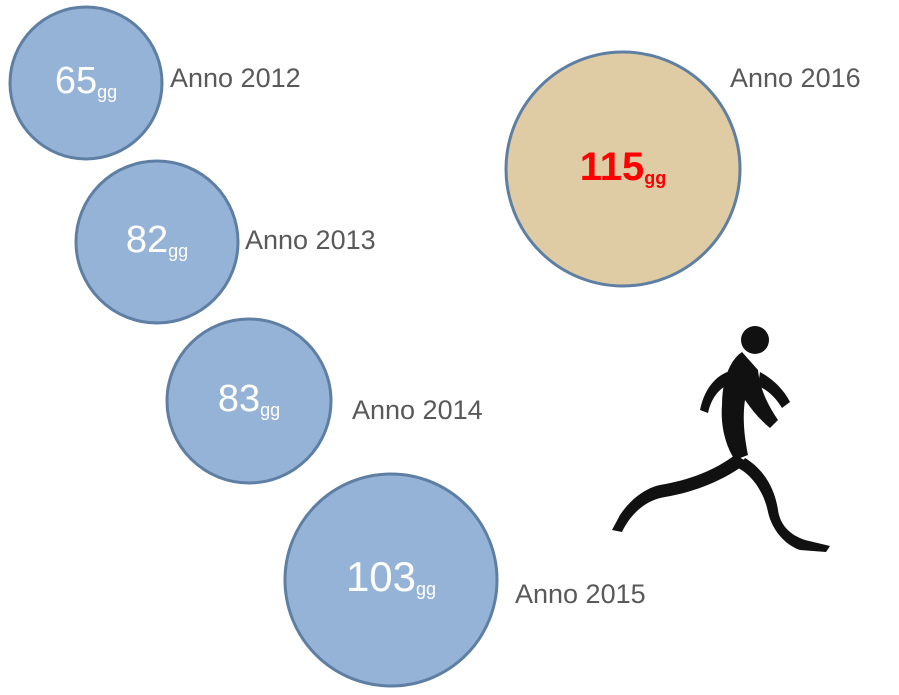  What do you see at coordinates (76, 81) in the screenshot?
I see `value: 65` at bounding box center [76, 81].